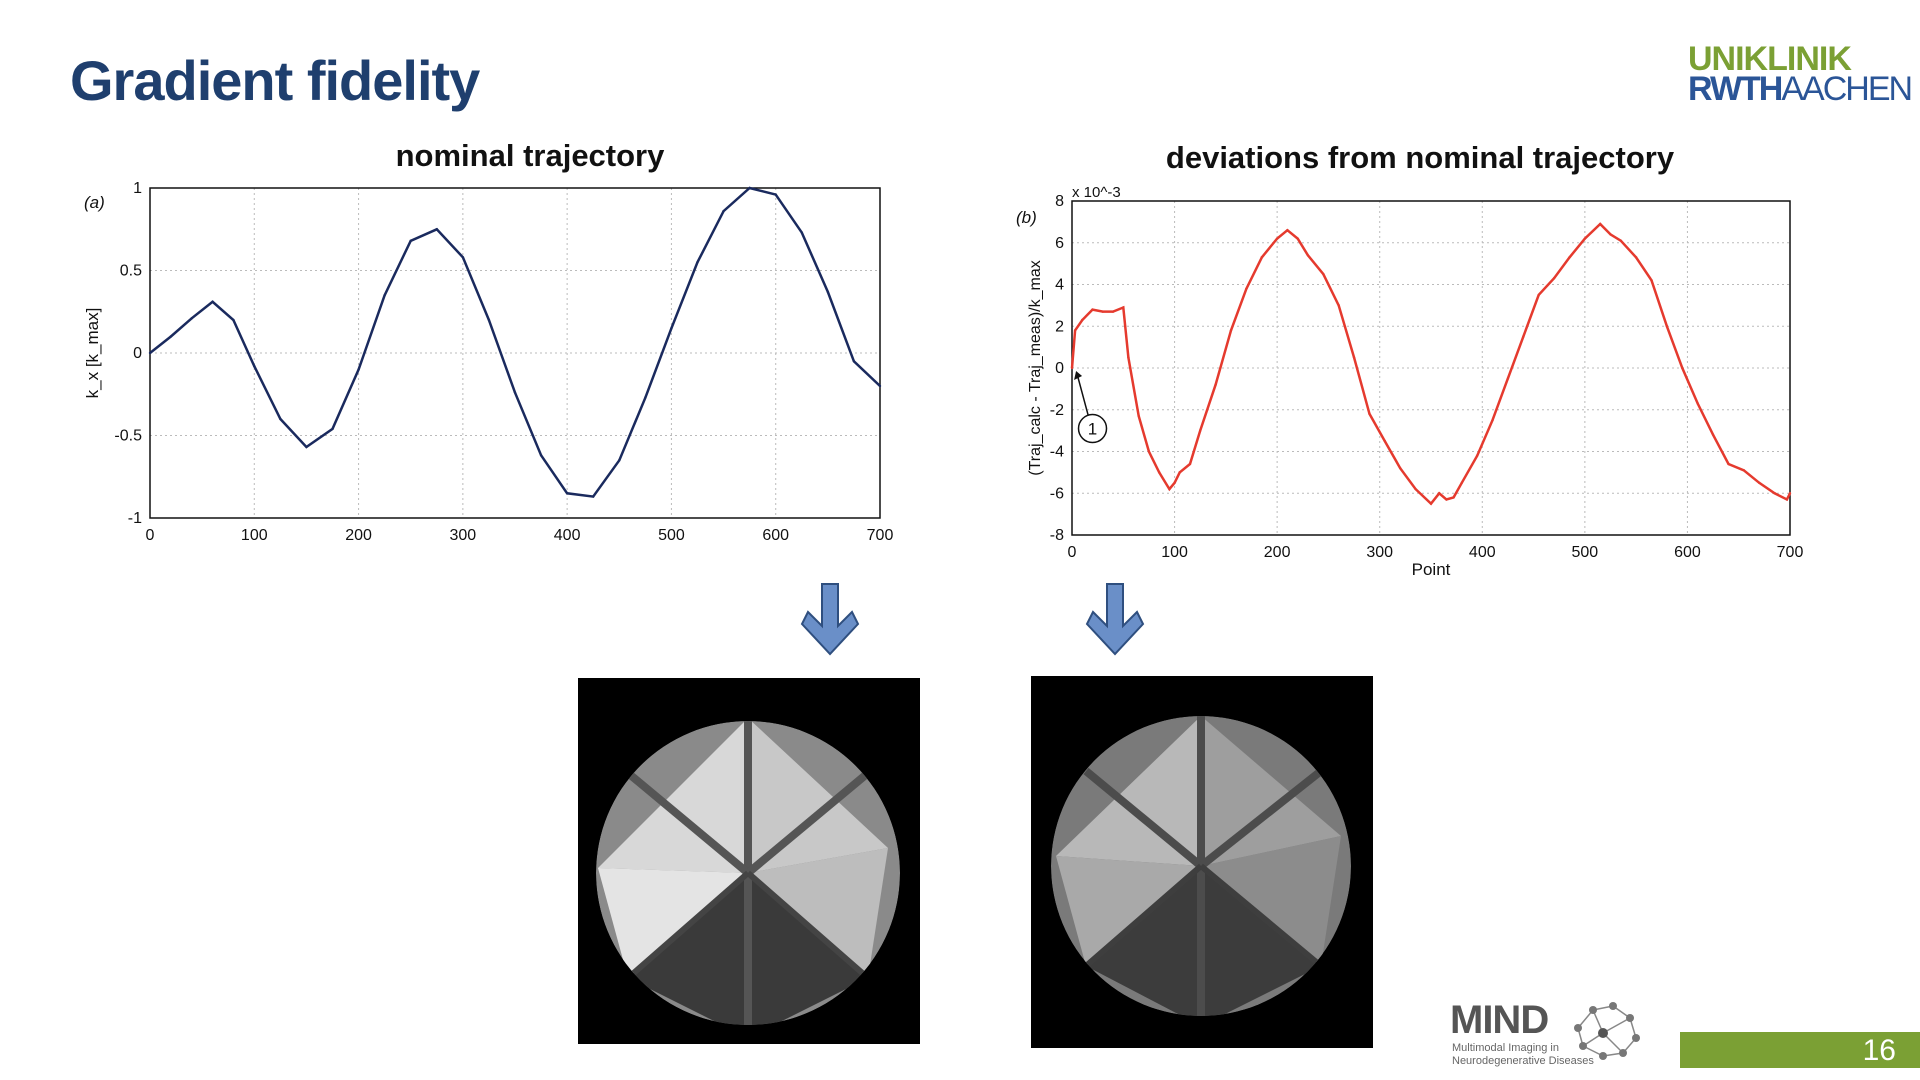 The image size is (1920, 1080). What do you see at coordinates (92, 353) in the screenshot?
I see `y-axis-label: k_x [k_max]` at bounding box center [92, 353].